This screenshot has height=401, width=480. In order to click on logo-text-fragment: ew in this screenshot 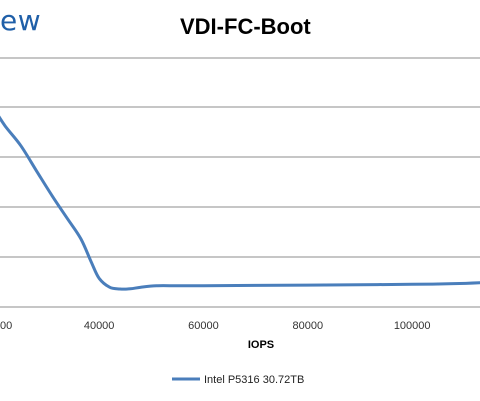, I will do `click(21, 20)`.